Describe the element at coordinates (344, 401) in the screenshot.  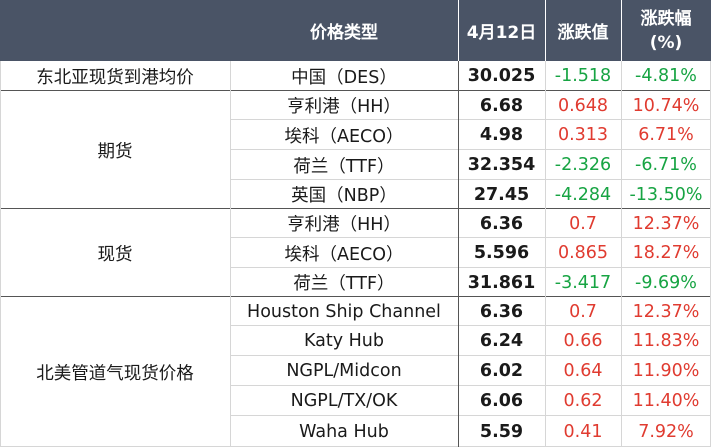
I see `cell-name: NGPL/TX/OK` at that location.